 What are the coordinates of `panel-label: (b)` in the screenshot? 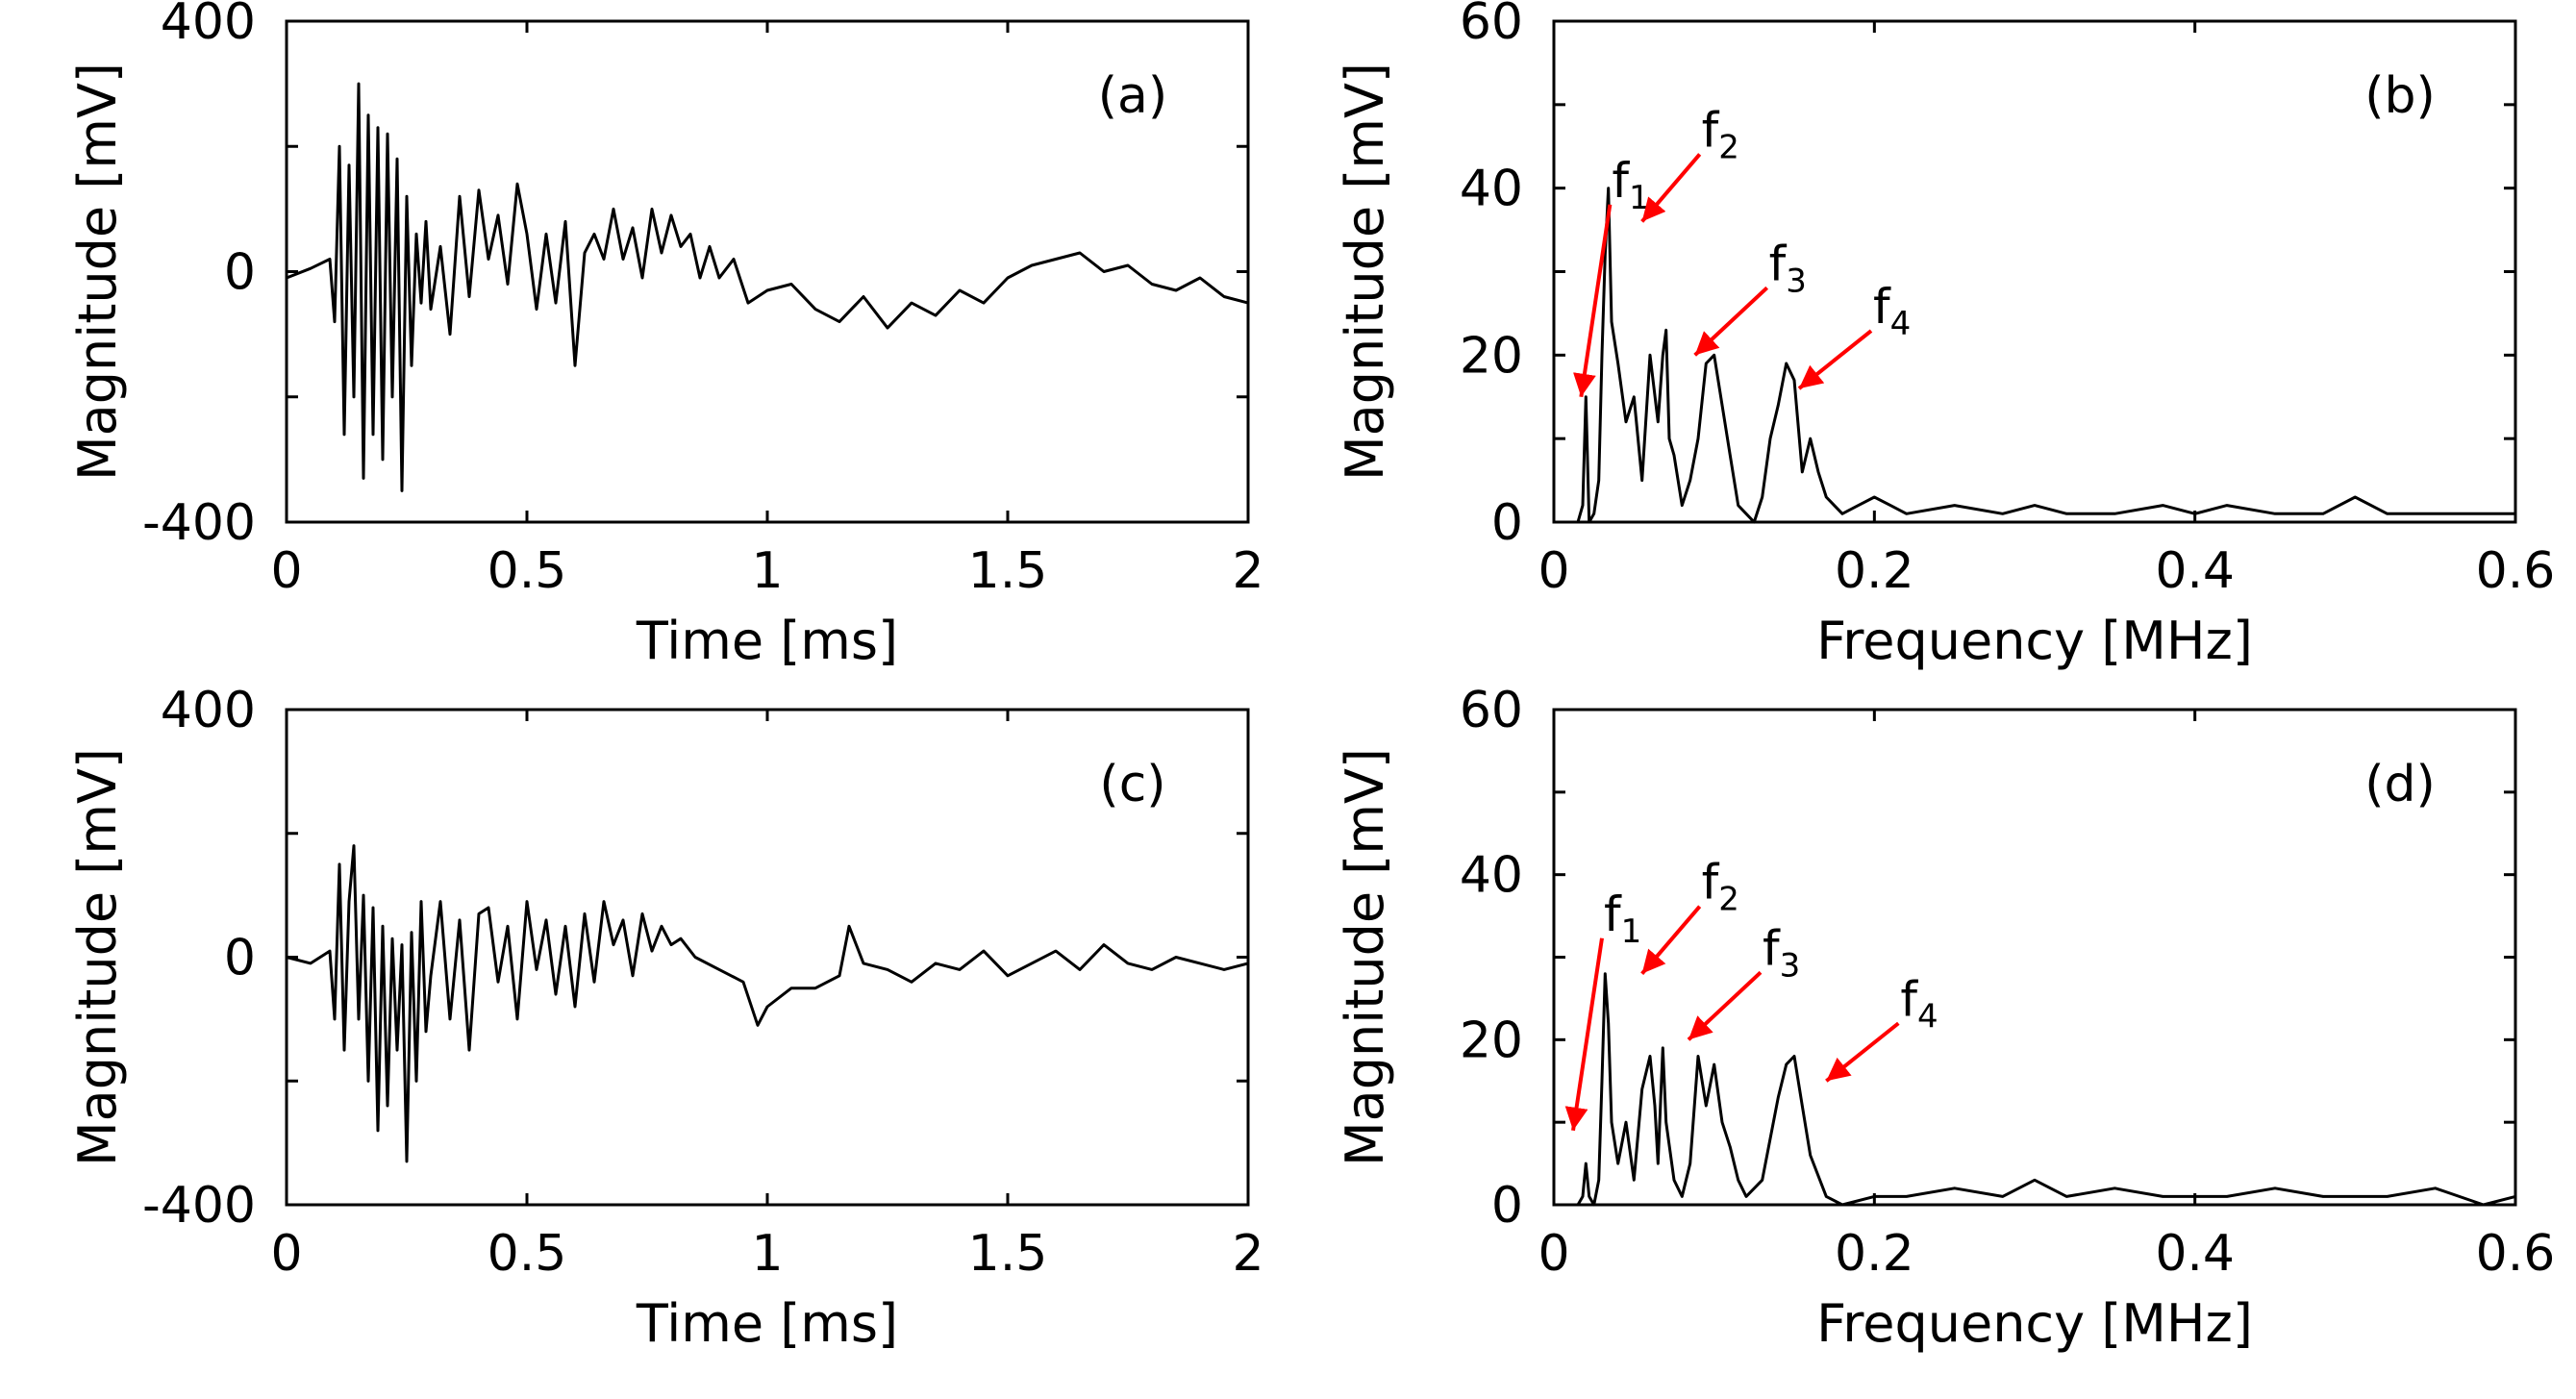 It's located at (2400, 96).